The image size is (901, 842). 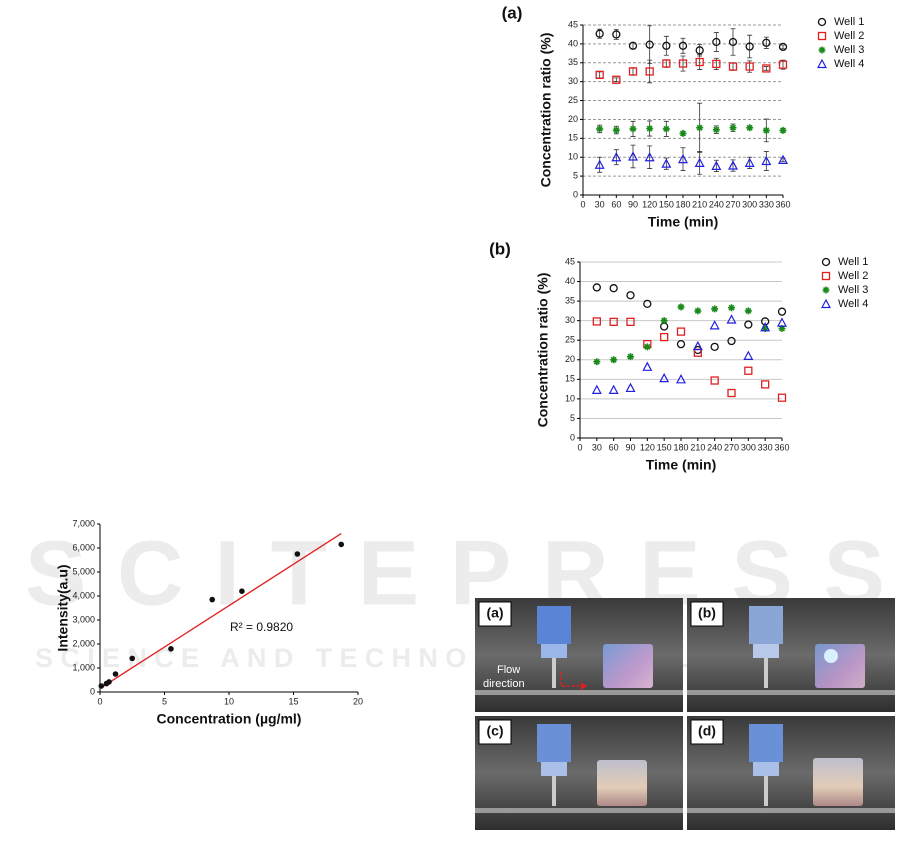 I want to click on x-tick-label: 270, so click(x=732, y=204).